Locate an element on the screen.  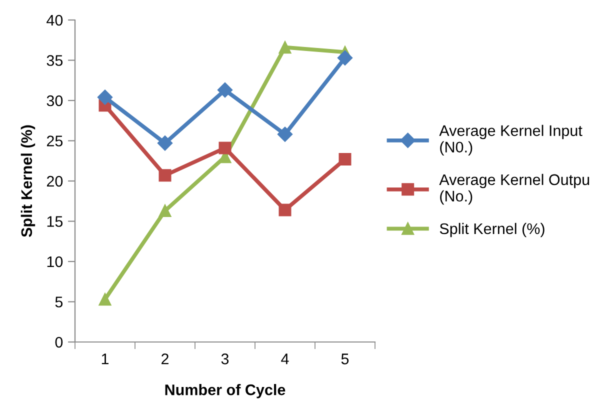
y-tick-label: 15 is located at coordinates (55, 221).